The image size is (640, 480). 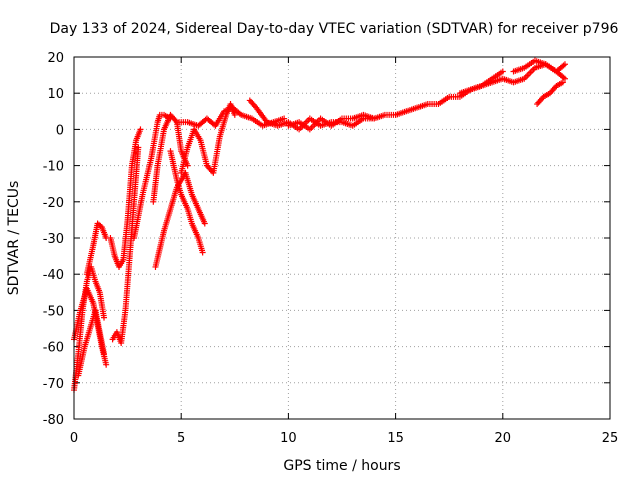 I want to click on y-tick-label: -20, so click(x=53, y=203).